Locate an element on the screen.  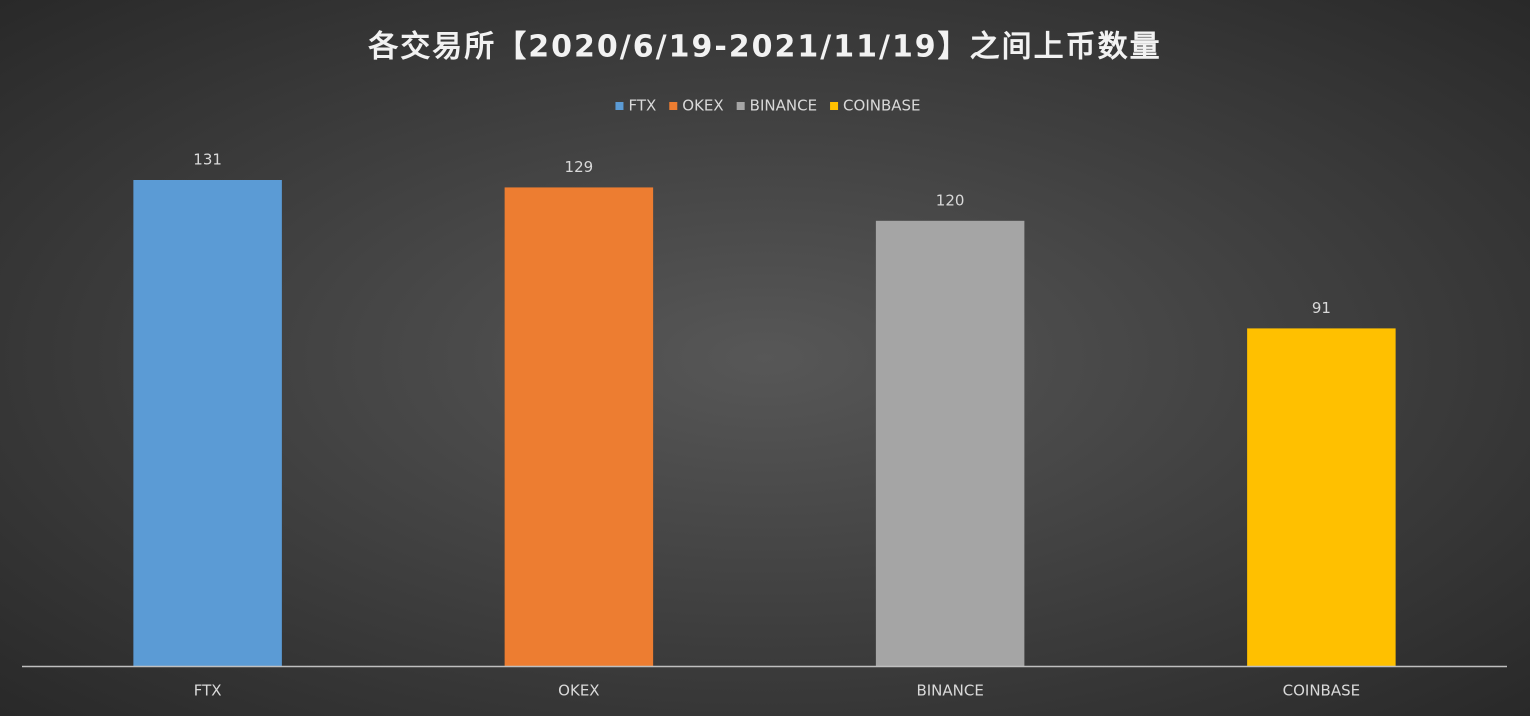
value-label: 131 is located at coordinates (207, 160).